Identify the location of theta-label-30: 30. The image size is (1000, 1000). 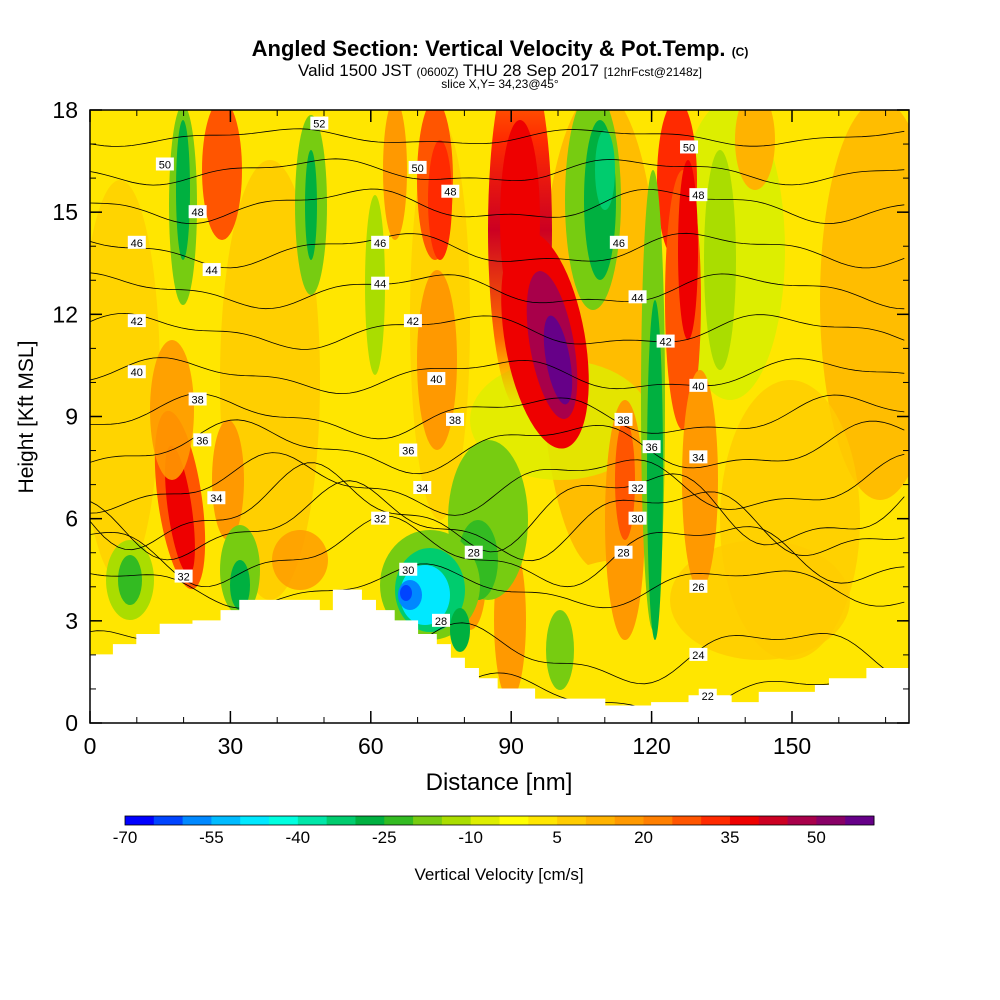
(408, 571).